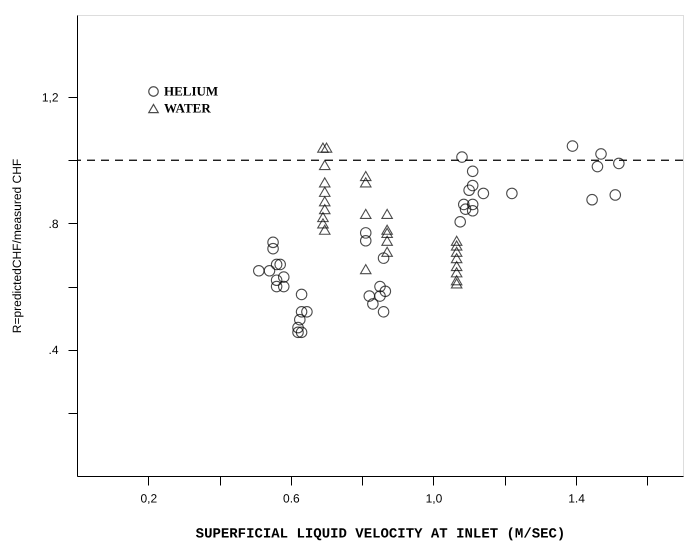 Image resolution: width=694 pixels, height=550 pixels. I want to click on x-tick-label: 0.6, so click(291, 499).